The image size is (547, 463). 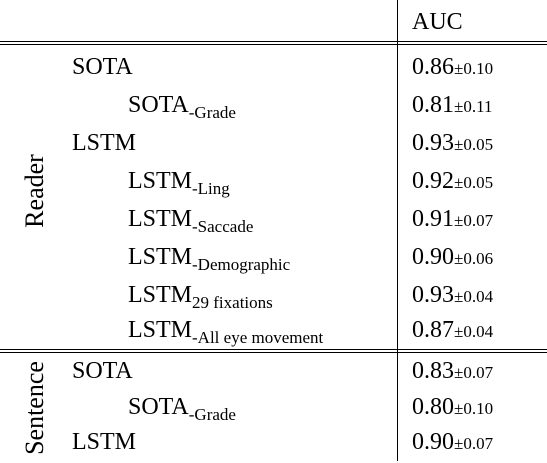 What do you see at coordinates (273, 351) in the screenshot?
I see `group-rule` at bounding box center [273, 351].